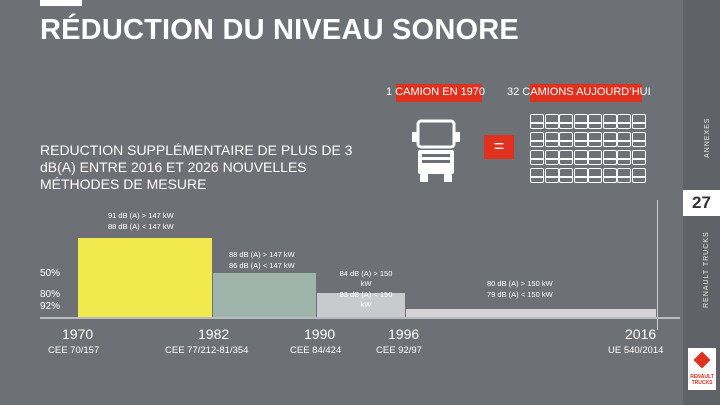 The height and width of the screenshot is (405, 720). Describe the element at coordinates (320, 334) in the screenshot. I see `timeline-year-1990: 1990` at that location.